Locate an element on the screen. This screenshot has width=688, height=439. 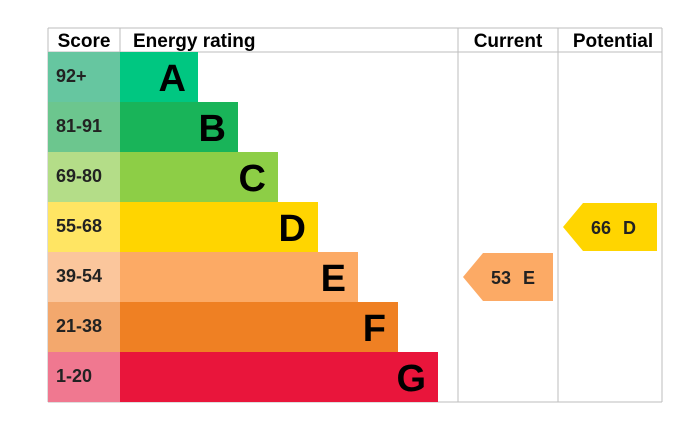
score-cell-g is located at coordinates (84, 377).